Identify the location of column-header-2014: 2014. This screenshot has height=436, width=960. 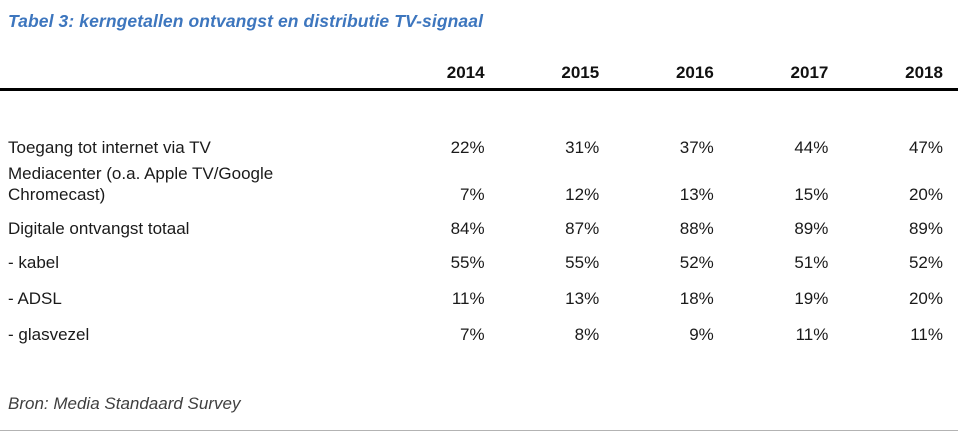
(465, 72).